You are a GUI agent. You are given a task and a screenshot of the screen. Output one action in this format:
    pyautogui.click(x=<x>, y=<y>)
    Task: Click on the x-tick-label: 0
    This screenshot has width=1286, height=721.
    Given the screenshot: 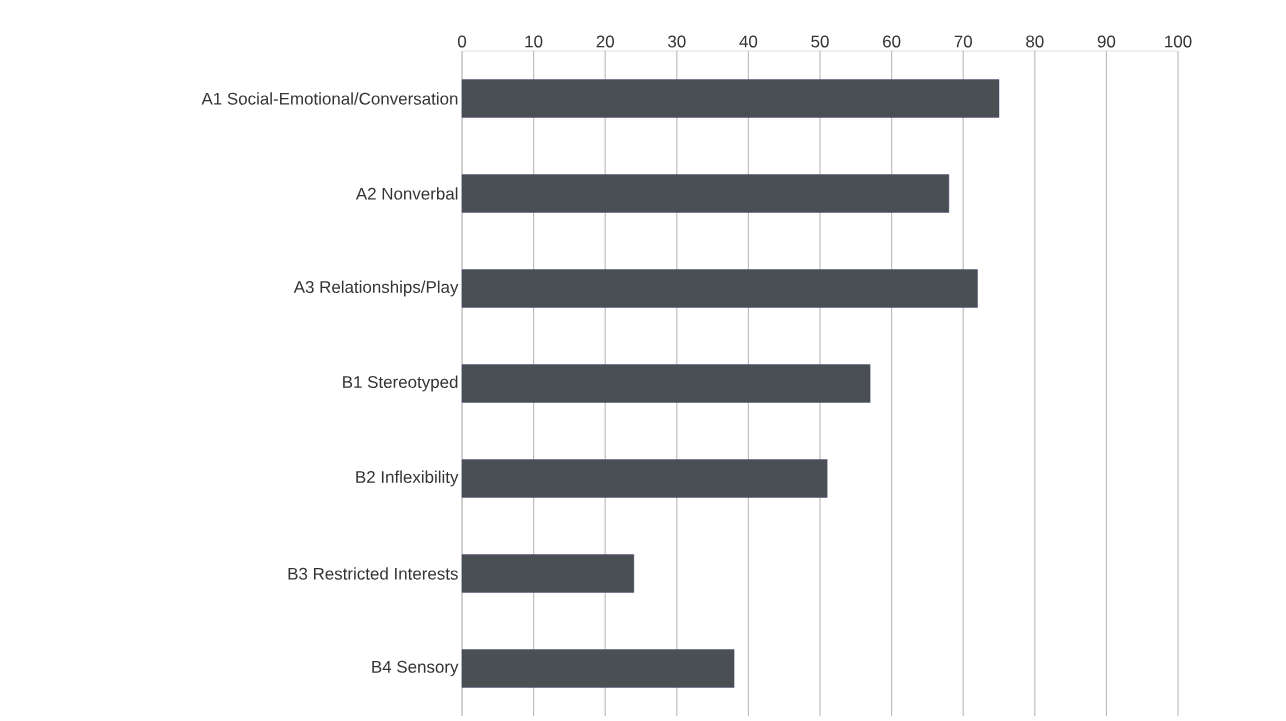 What is the action you would take?
    pyautogui.click(x=462, y=41)
    